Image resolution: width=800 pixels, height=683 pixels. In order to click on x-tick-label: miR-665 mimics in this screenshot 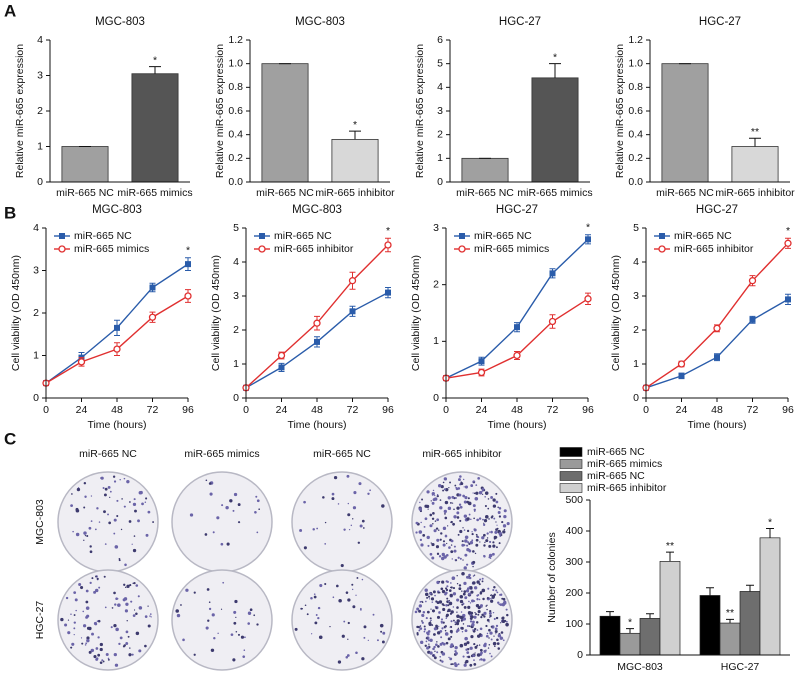, I will do `click(554, 193)`.